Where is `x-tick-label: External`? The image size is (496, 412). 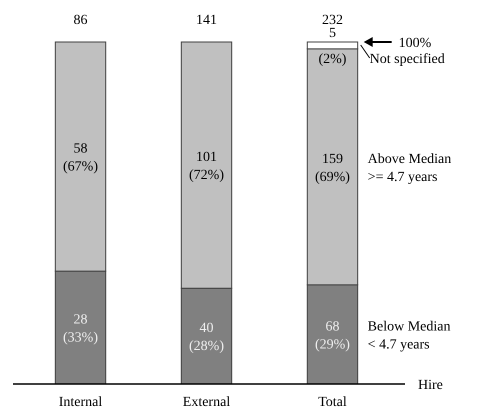
x-tick-label: External is located at coordinates (206, 402).